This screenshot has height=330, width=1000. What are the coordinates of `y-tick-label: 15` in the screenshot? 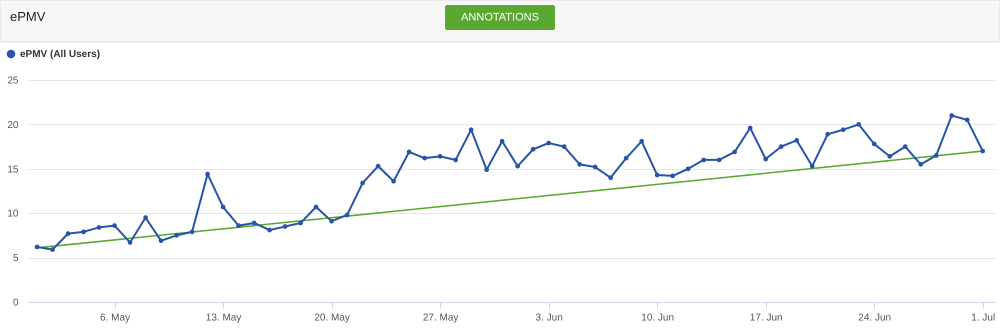 It's located at (13, 170).